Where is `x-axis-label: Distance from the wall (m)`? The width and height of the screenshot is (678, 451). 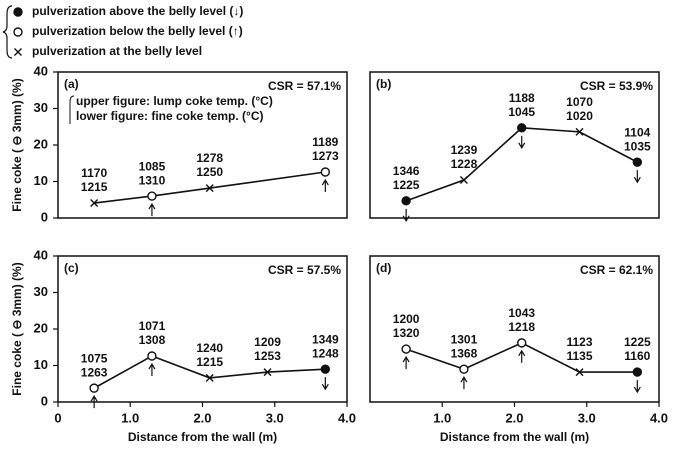 x-axis-label: Distance from the wall (m) is located at coordinates (202, 437).